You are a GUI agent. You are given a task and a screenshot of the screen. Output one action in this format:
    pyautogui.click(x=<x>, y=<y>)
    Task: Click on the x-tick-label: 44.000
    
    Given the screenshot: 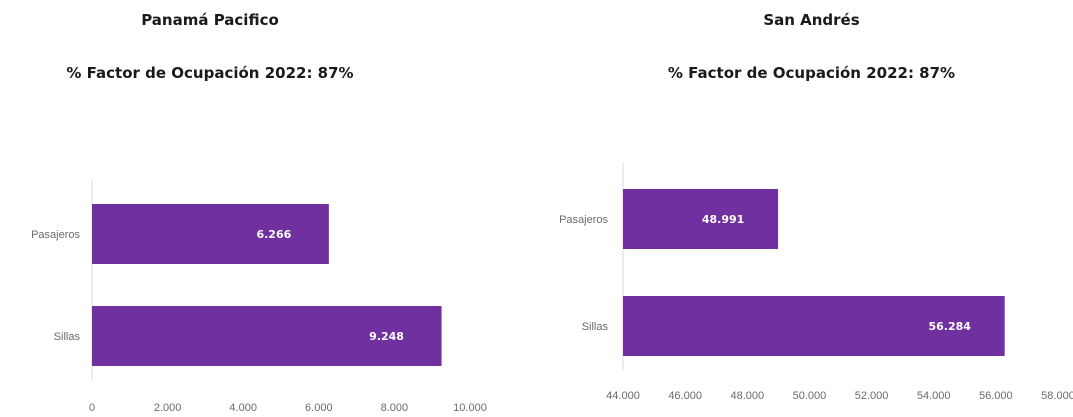 What is the action you would take?
    pyautogui.click(x=623, y=396)
    